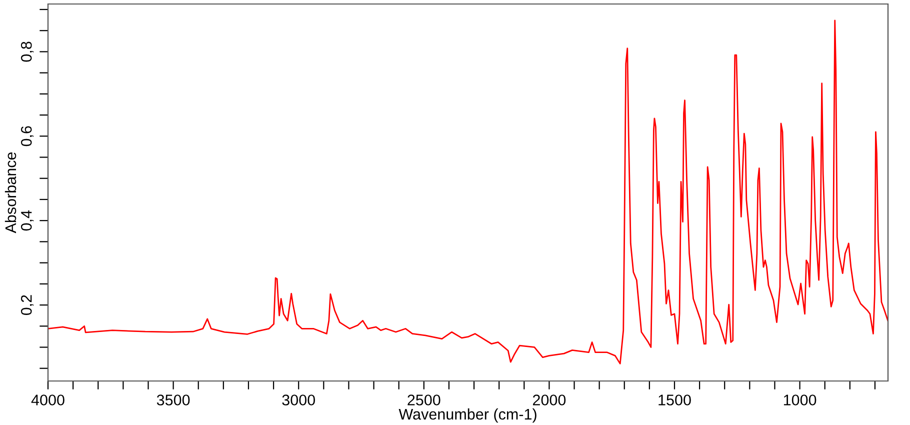  What do you see at coordinates (10, 193) in the screenshot?
I see `y-axis-title: Absorbance` at bounding box center [10, 193].